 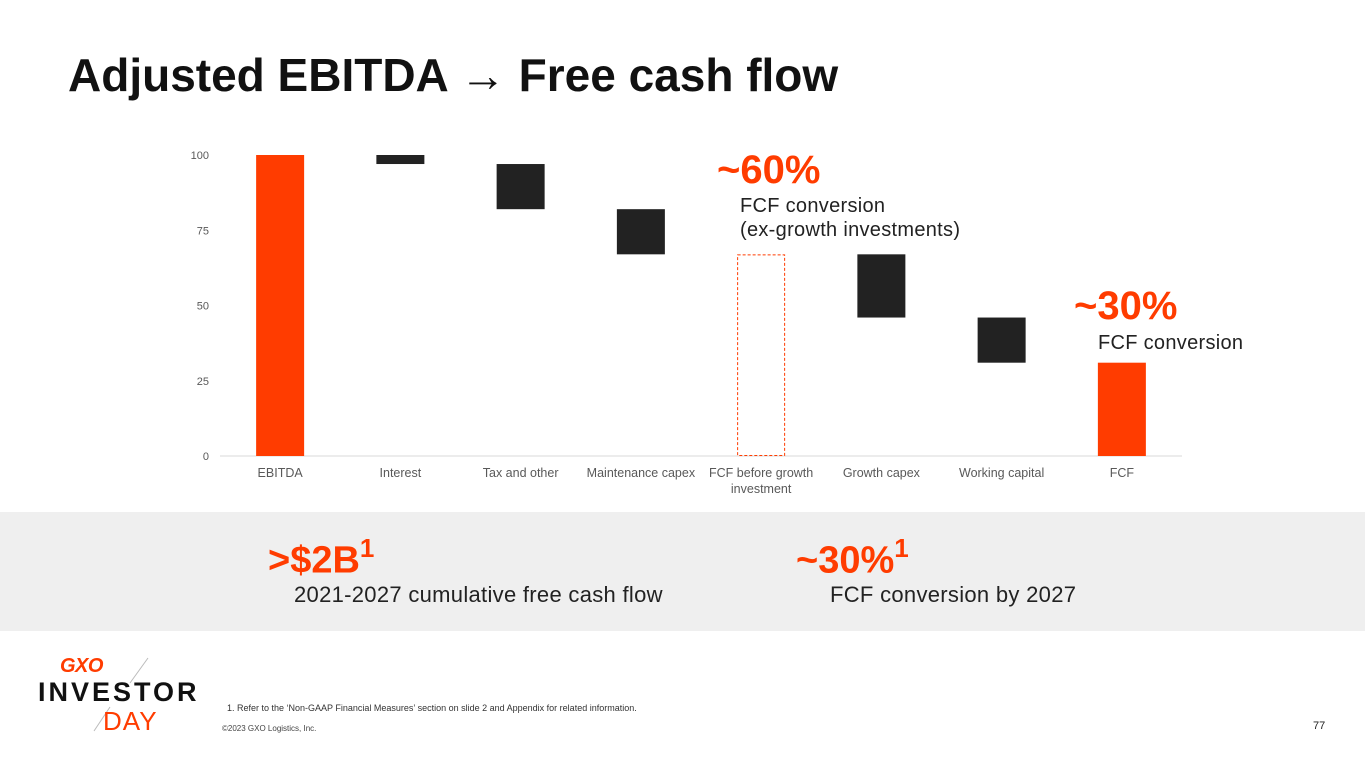 What do you see at coordinates (1001, 340) in the screenshot?
I see `bar-working-capital` at bounding box center [1001, 340].